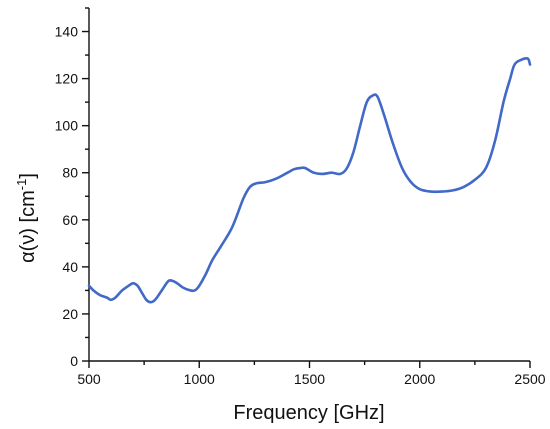  Describe the element at coordinates (70, 267) in the screenshot. I see `y-tick-label-40: 40` at that location.